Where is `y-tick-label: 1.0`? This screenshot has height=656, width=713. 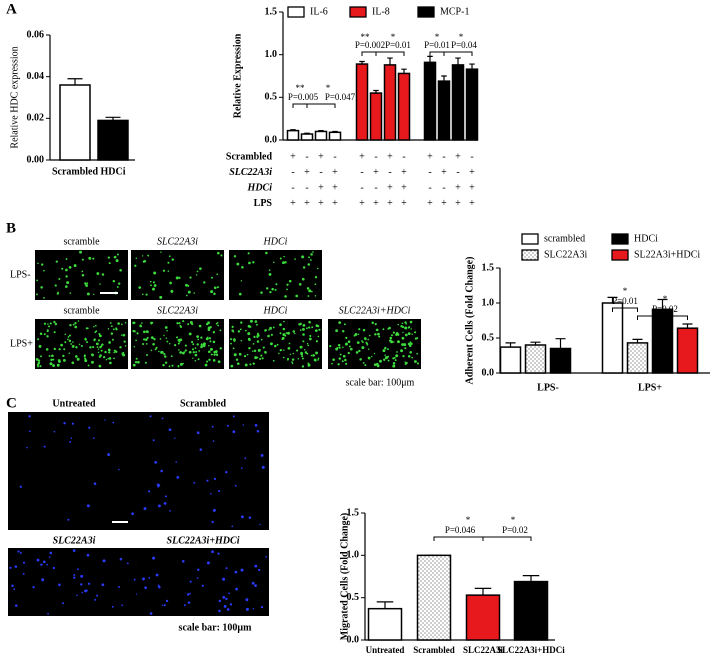
y-tick-label: 1.0 is located at coordinates (271, 54).